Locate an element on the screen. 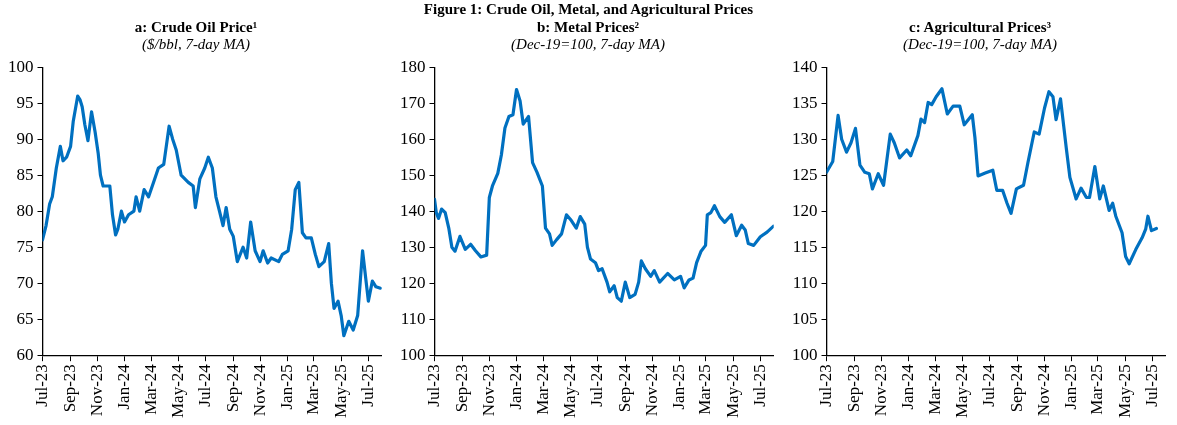 The height and width of the screenshot is (425, 1177). caption: Figure 1: Crude Oil, Metal, and Agricultural Prices is located at coordinates (588, 9).